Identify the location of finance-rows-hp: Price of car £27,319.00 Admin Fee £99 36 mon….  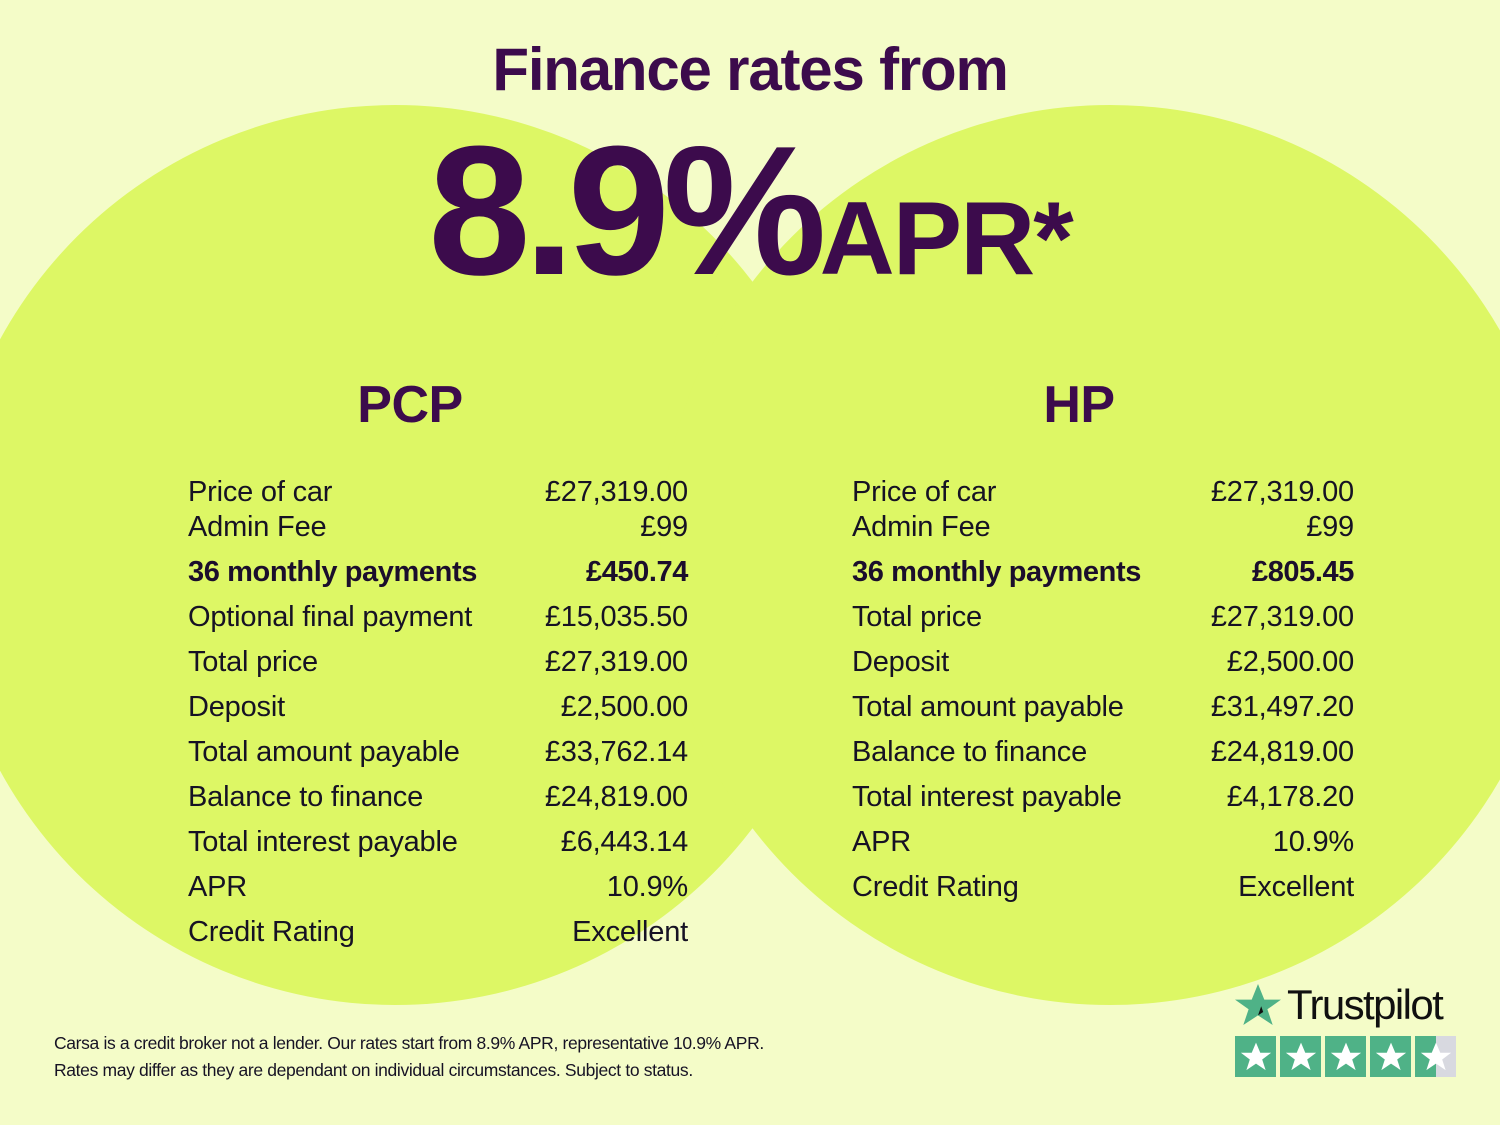
(1102, 690).